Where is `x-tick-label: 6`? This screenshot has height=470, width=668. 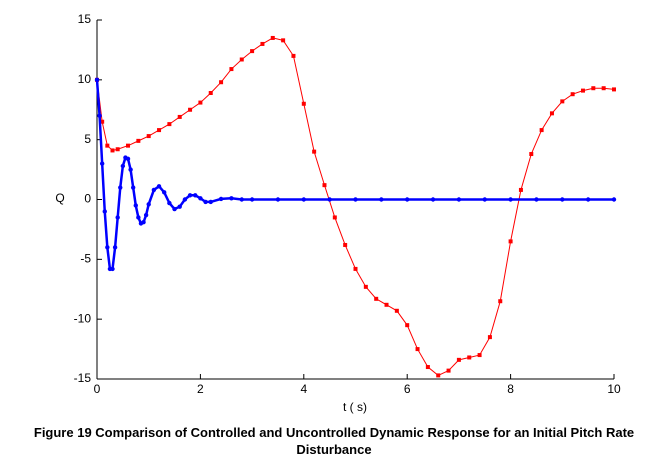
x-tick-label: 6 is located at coordinates (407, 389).